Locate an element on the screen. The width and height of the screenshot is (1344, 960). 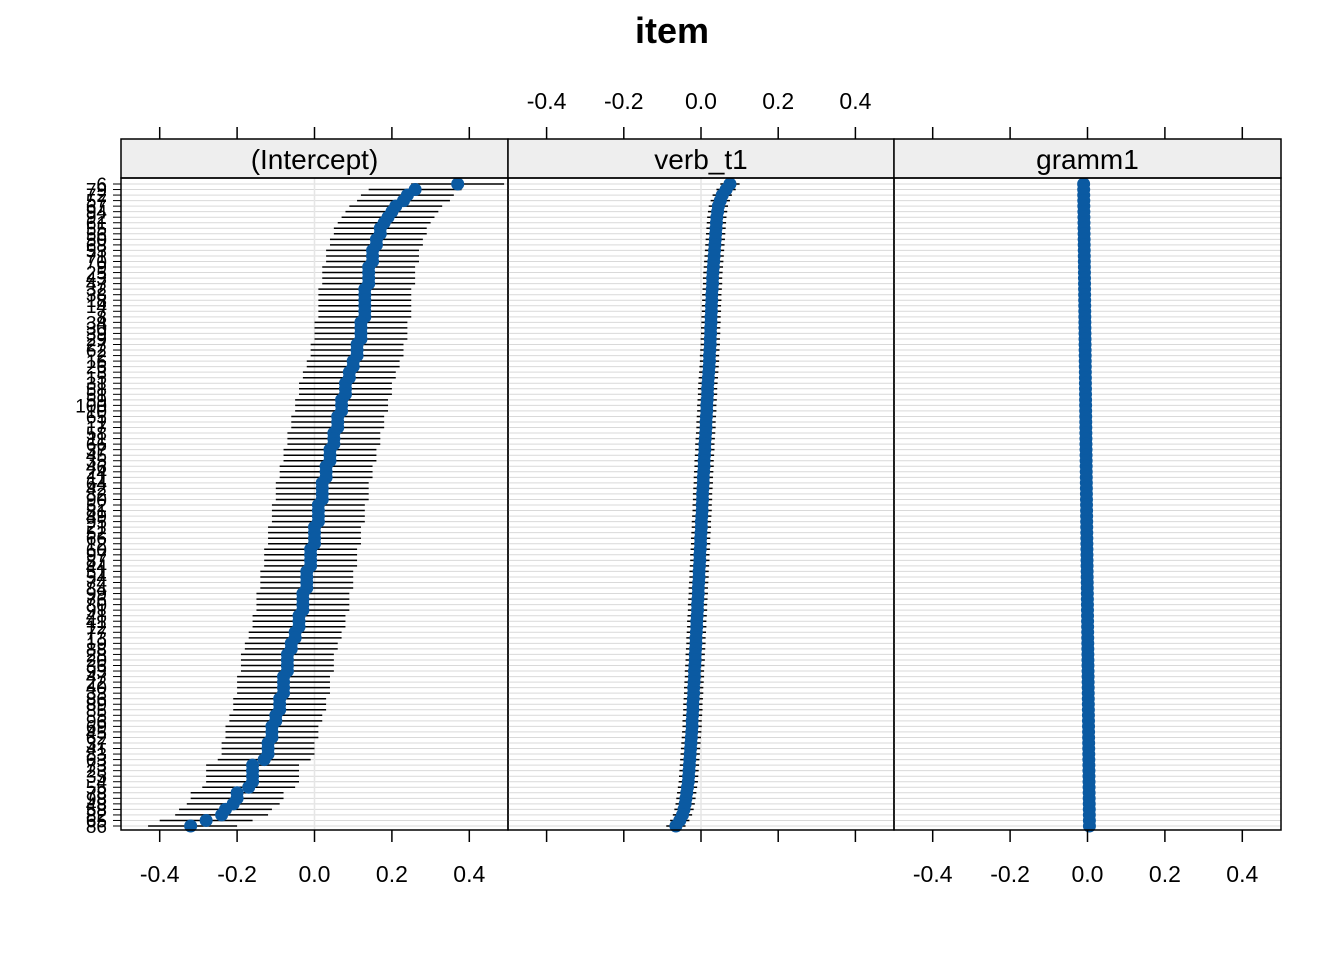
y-tick-label: 51 is located at coordinates (96, 395).